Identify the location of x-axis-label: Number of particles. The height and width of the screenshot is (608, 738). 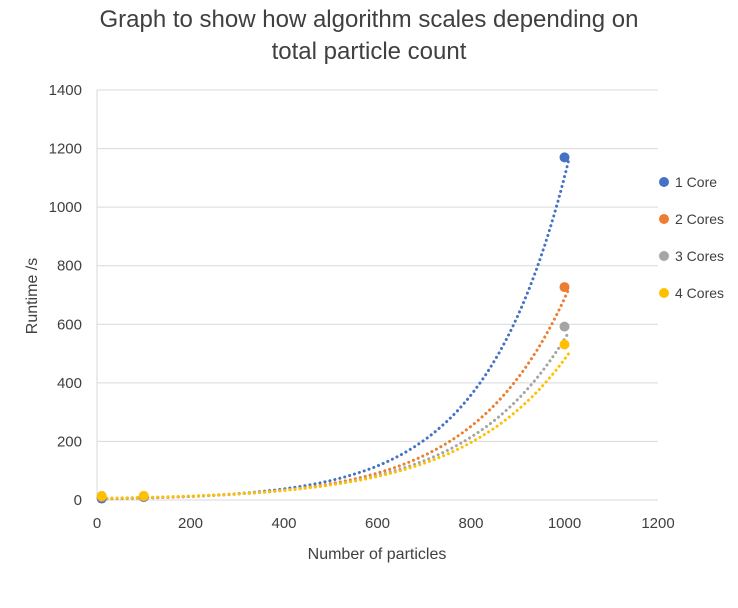
(377, 554).